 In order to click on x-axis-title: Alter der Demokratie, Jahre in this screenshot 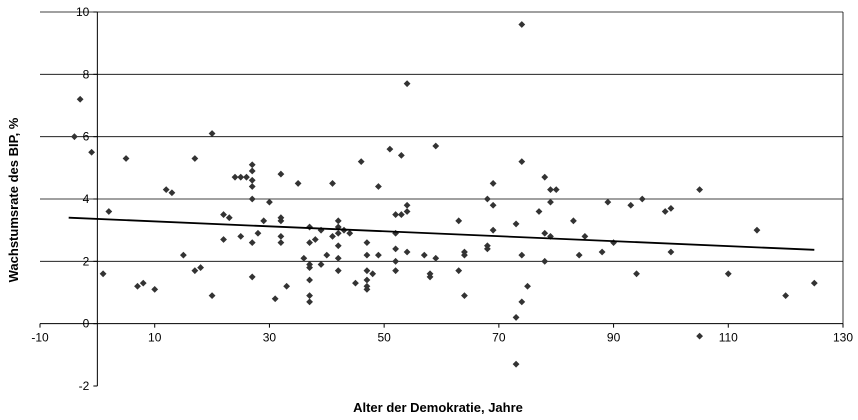, I will do `click(438, 407)`.